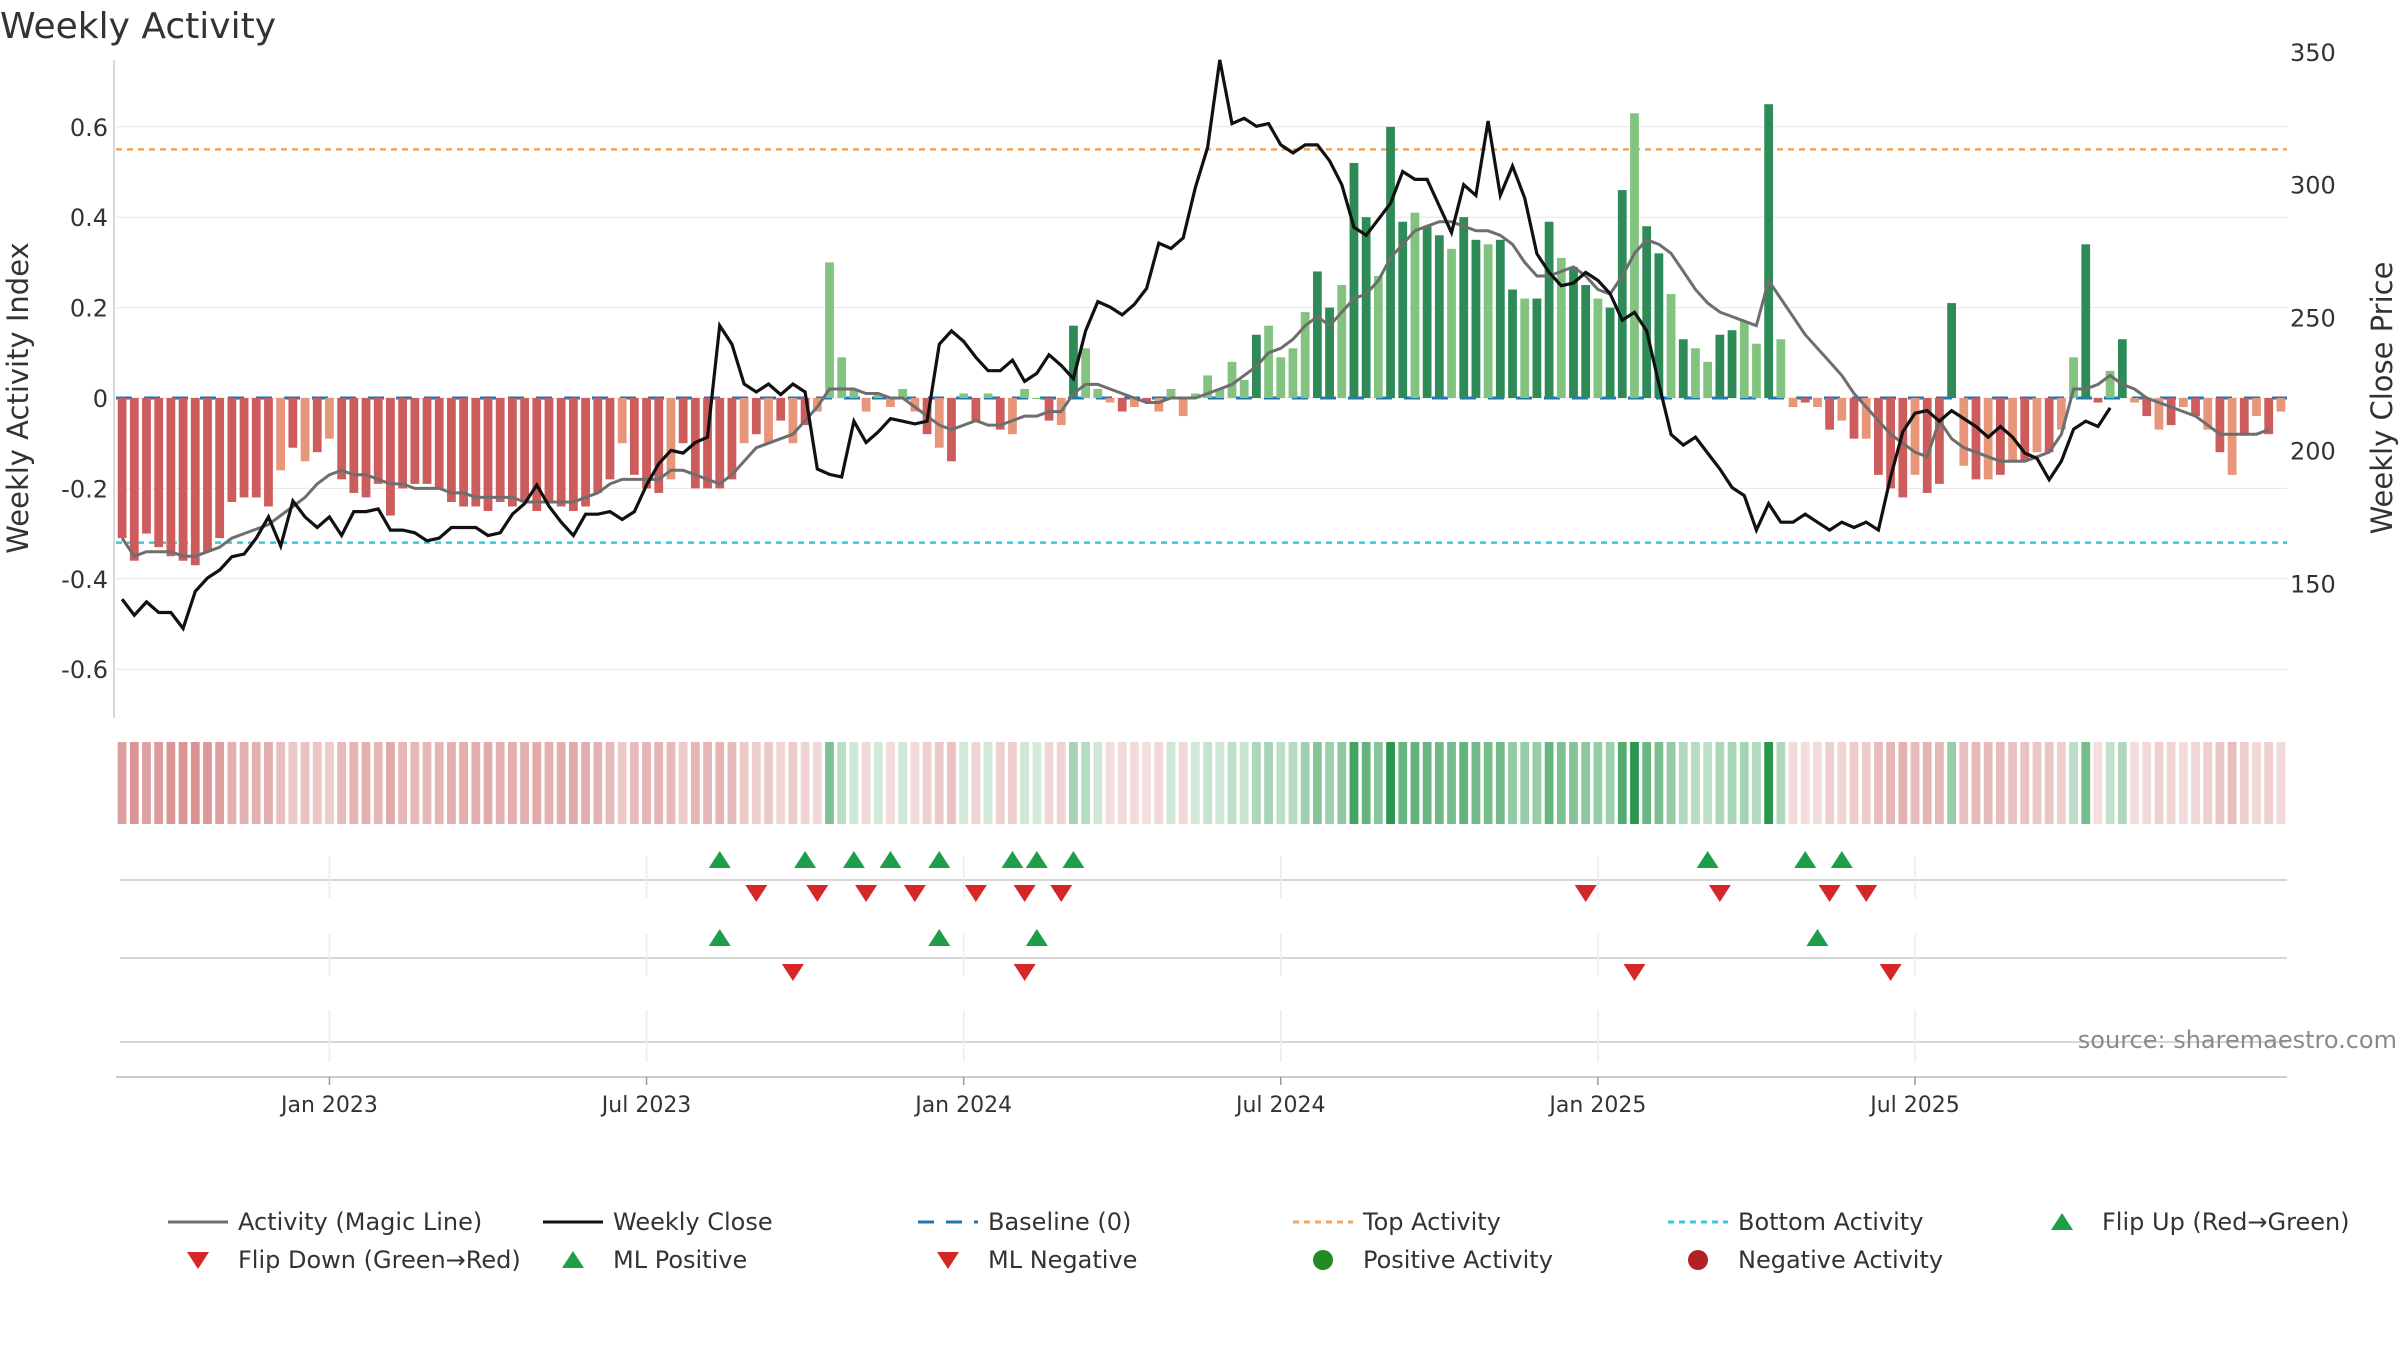 The height and width of the screenshot is (1350, 2400). Describe the element at coordinates (719, 937) in the screenshot. I see `ml-positive-marker` at that location.